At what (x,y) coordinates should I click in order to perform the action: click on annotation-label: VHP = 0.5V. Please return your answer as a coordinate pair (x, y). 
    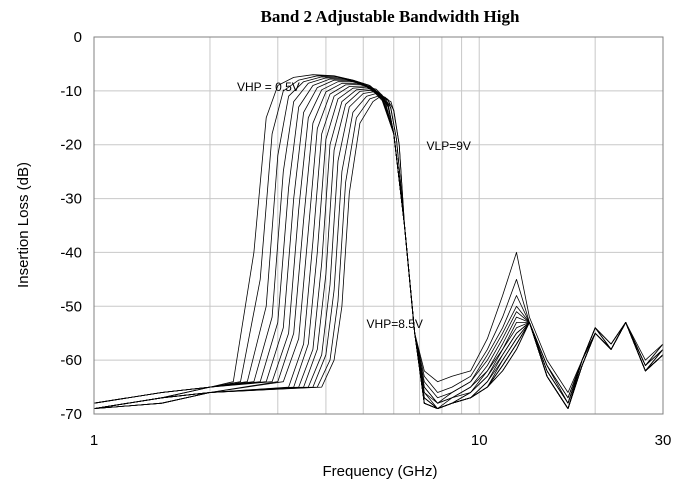
    Looking at the image, I should click on (268, 87).